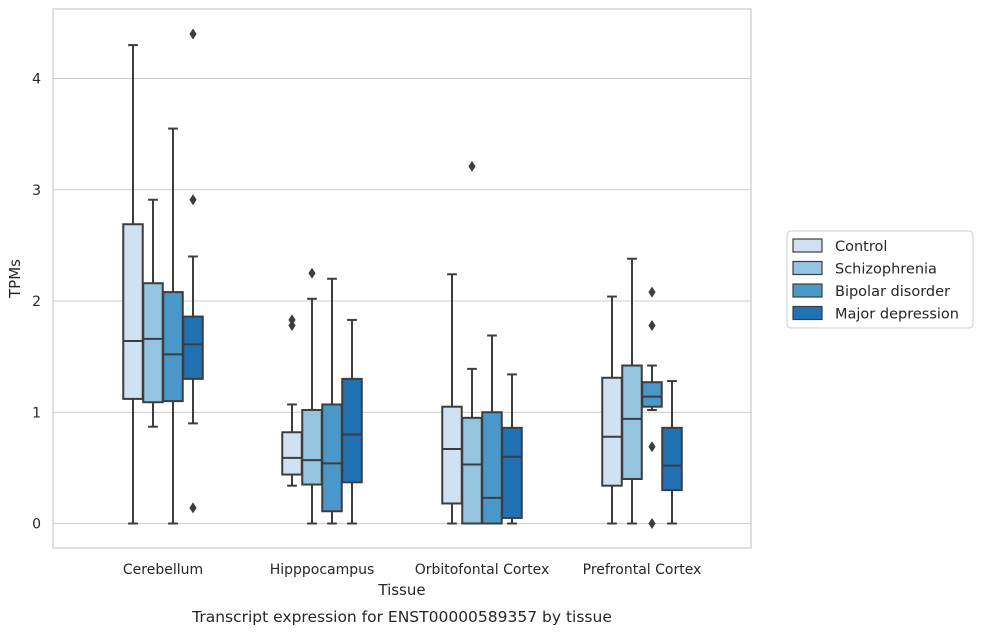  What do you see at coordinates (36, 80) in the screenshot?
I see `y-tick-label: 4` at bounding box center [36, 80].